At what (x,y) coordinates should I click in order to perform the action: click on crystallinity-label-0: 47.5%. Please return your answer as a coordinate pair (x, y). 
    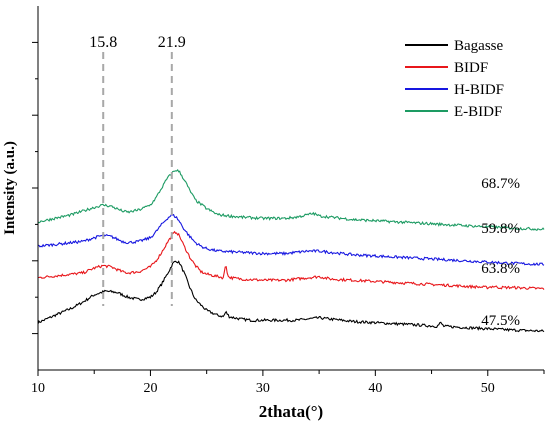
    Looking at the image, I should click on (500, 321).